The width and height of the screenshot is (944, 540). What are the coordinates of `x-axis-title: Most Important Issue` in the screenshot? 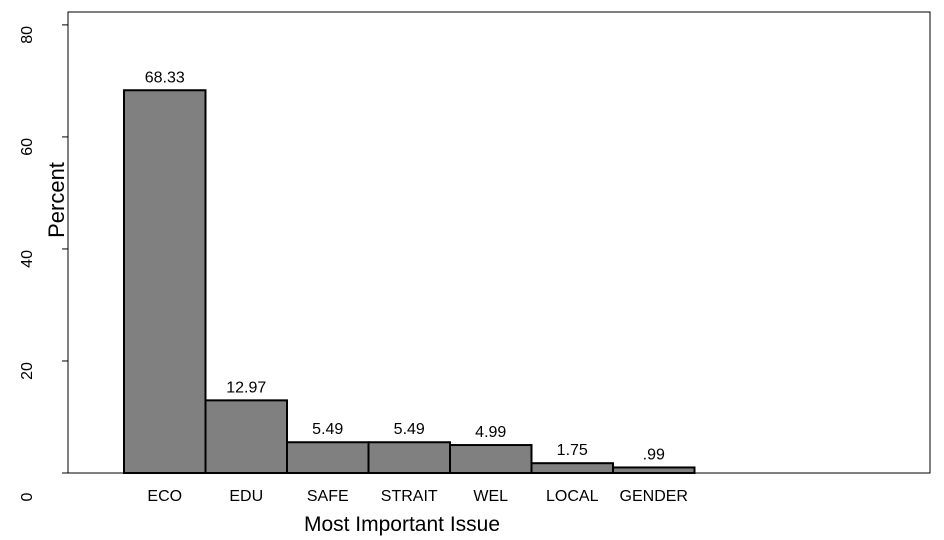 It's located at (402, 524).